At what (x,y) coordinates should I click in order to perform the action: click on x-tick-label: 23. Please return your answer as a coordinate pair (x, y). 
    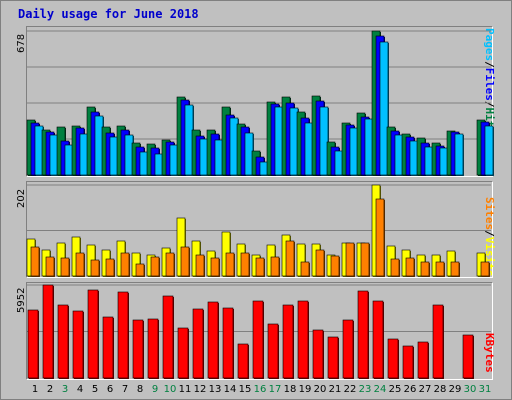
    Looking at the image, I should click on (365, 389).